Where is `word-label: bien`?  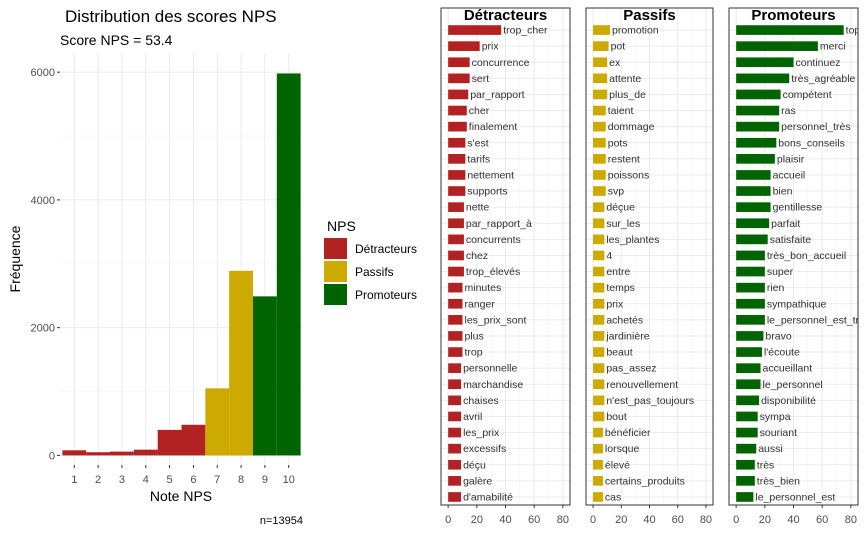 word-label: bien is located at coordinates (783, 192).